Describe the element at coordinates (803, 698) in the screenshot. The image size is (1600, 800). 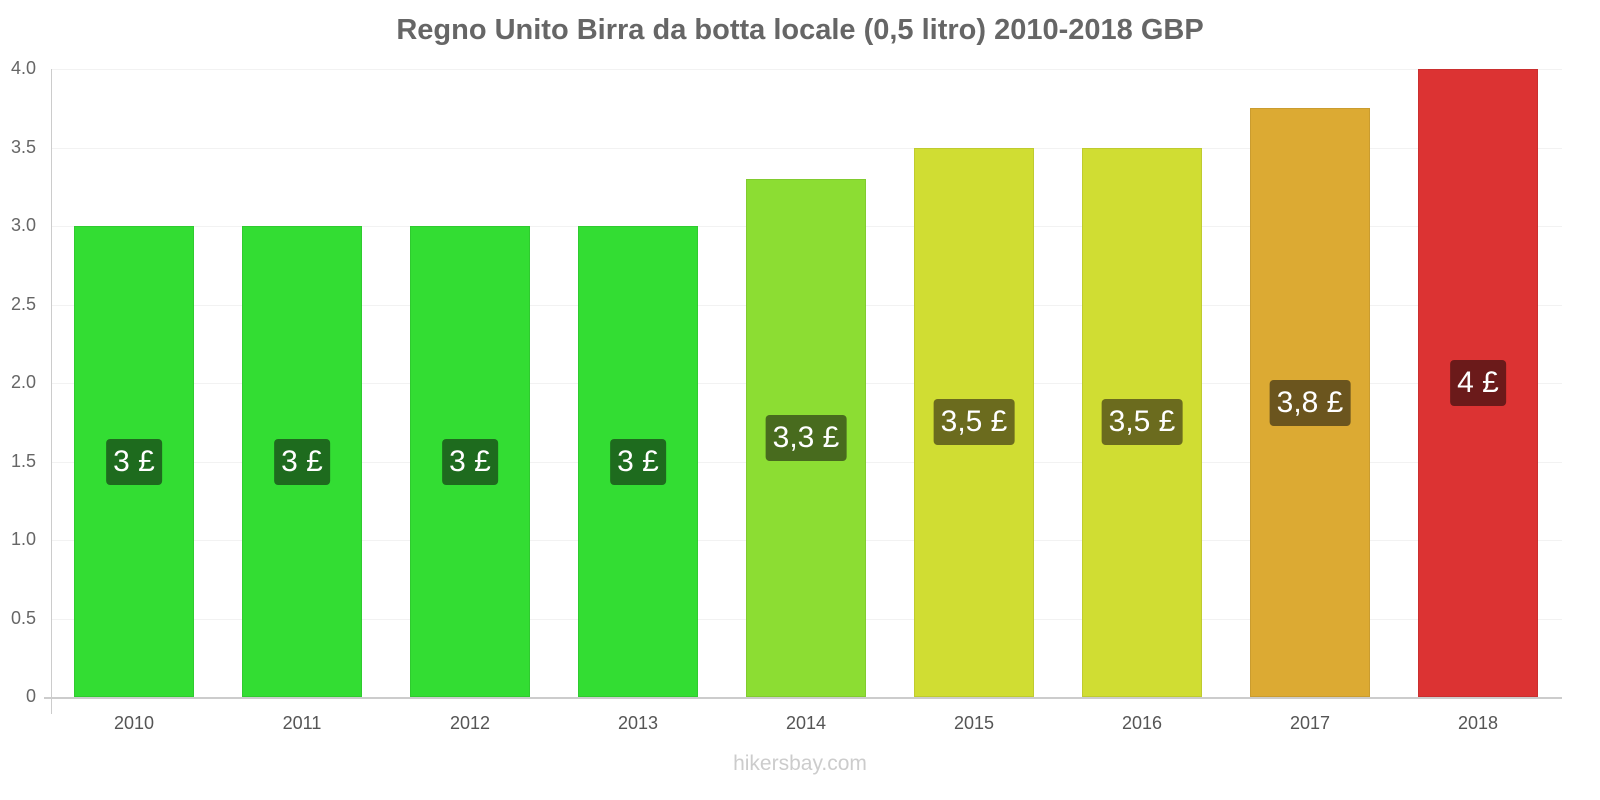
I see `x-axis-line` at that location.